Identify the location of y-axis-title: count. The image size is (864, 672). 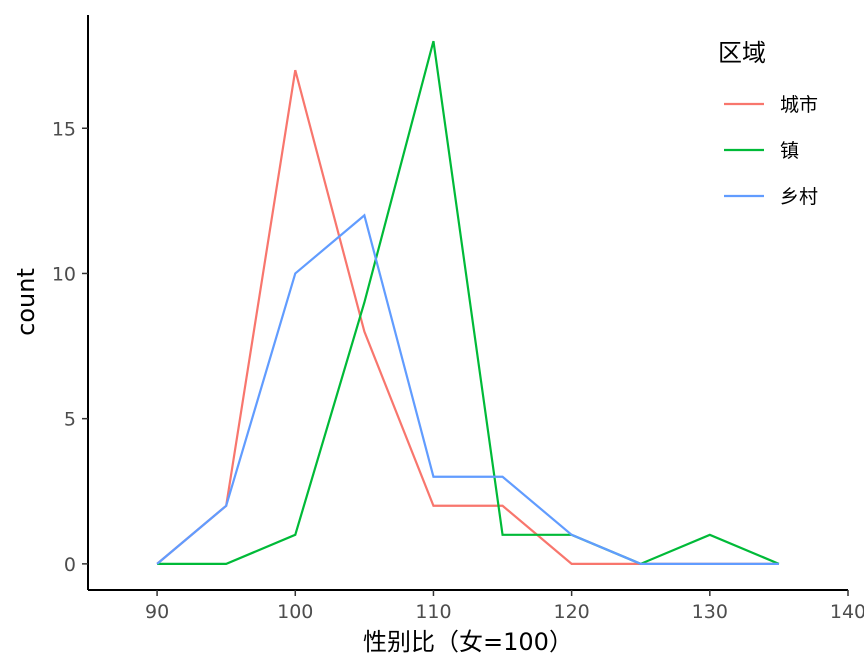
(26, 302).